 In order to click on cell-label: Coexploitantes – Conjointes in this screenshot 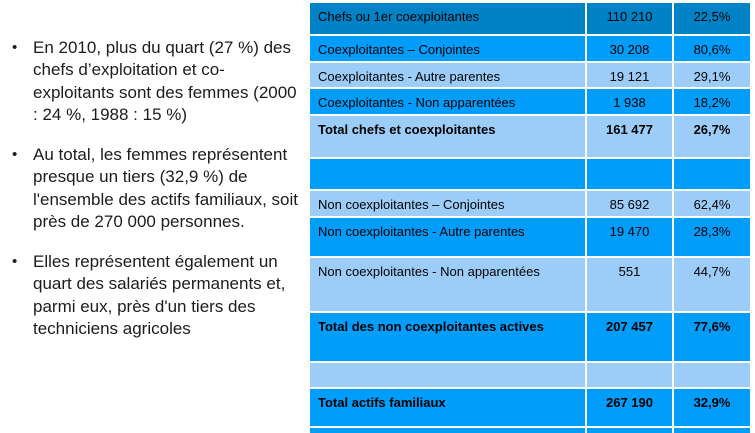, I will do `click(447, 48)`.